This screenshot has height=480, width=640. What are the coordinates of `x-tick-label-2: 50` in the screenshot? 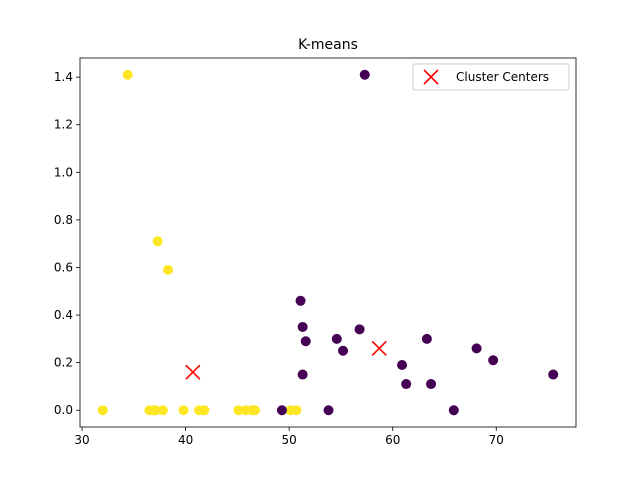 It's located at (289, 440).